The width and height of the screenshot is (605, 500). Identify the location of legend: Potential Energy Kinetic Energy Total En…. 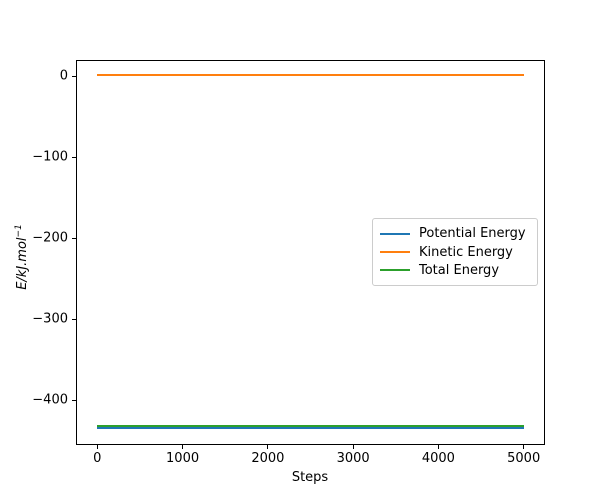
(455, 252).